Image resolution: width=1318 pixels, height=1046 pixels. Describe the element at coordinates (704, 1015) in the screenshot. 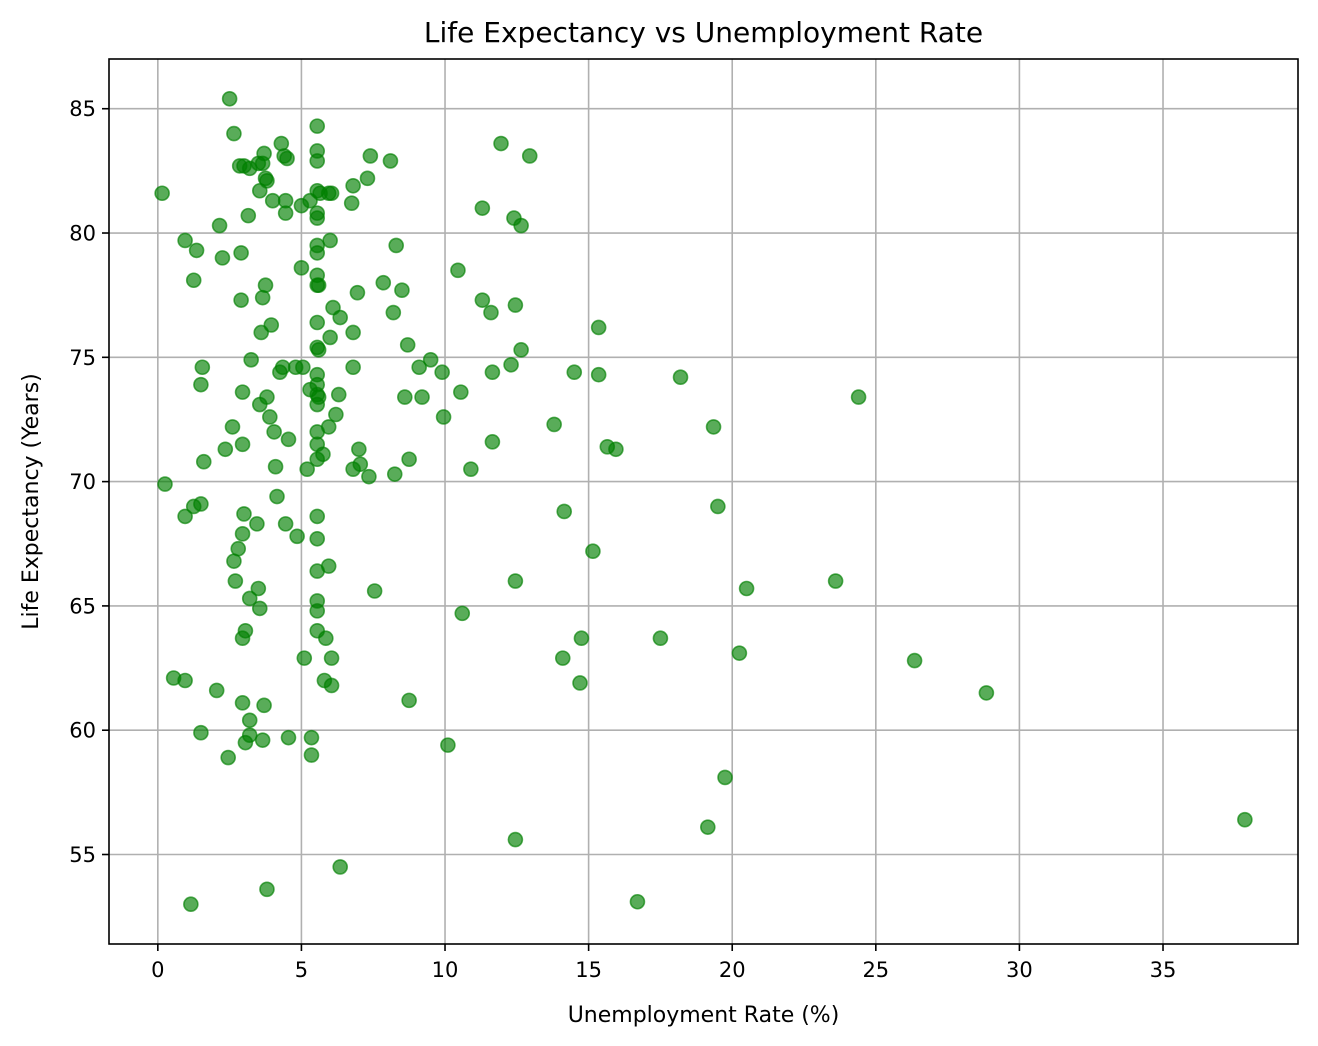

I see `x-axis-label: Unemployment Rate (%)` at that location.